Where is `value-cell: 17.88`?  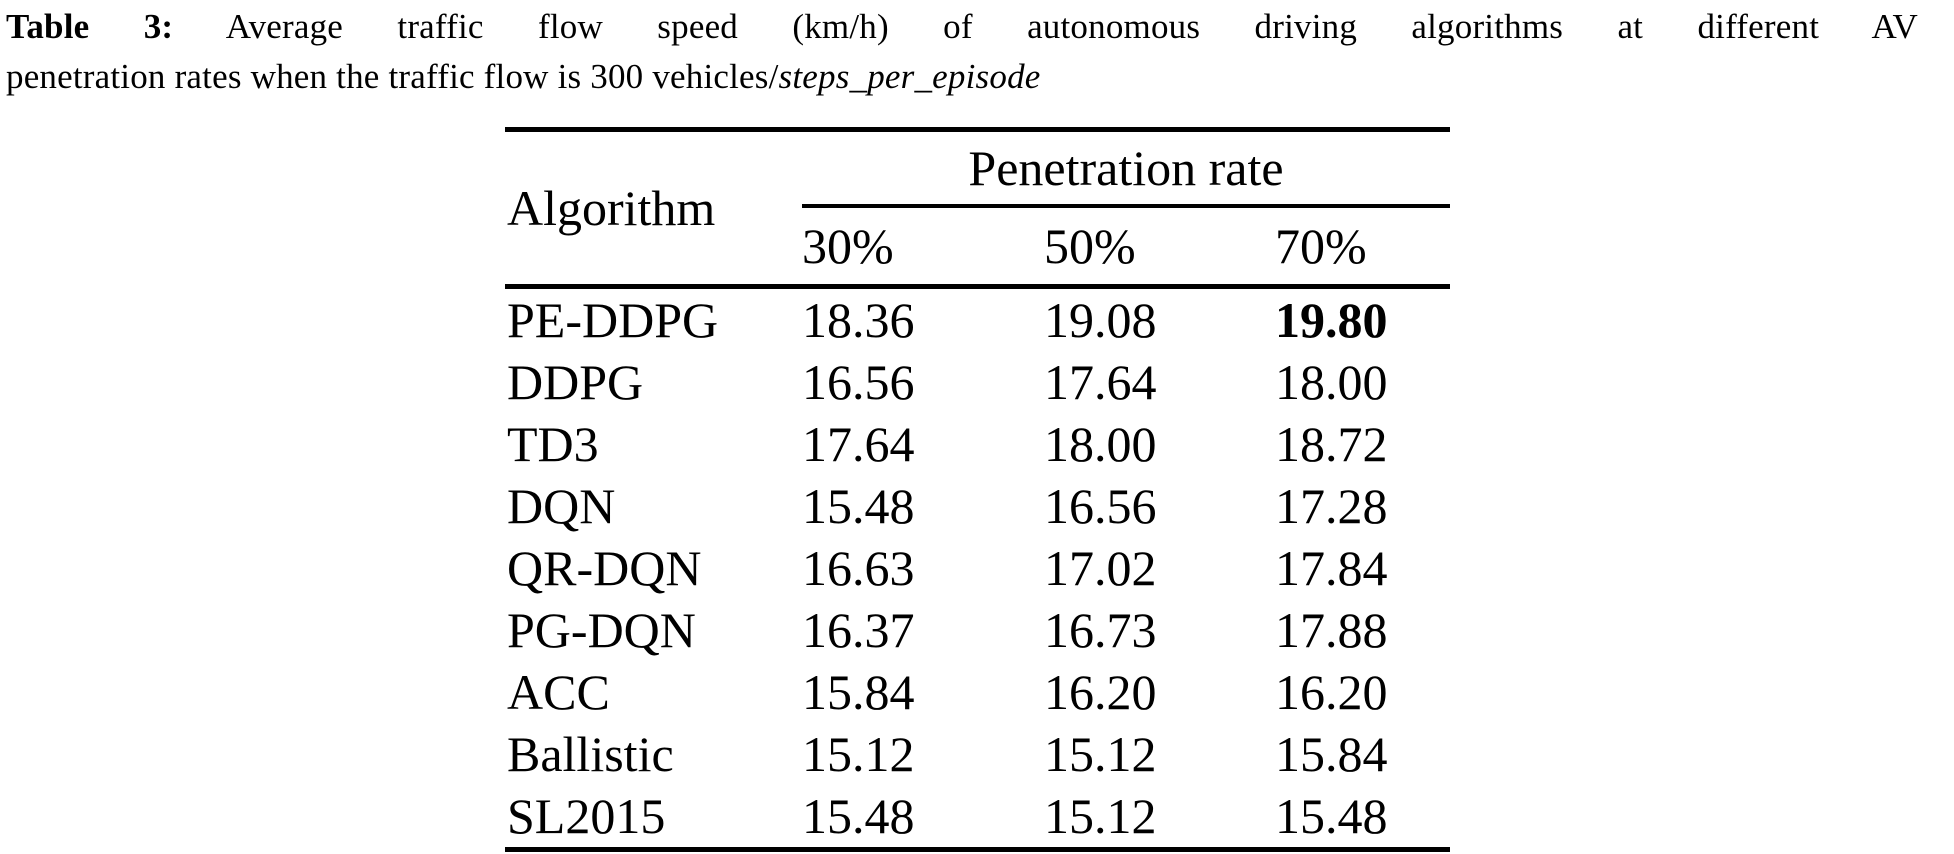
value-cell: 17.88 is located at coordinates (1331, 630).